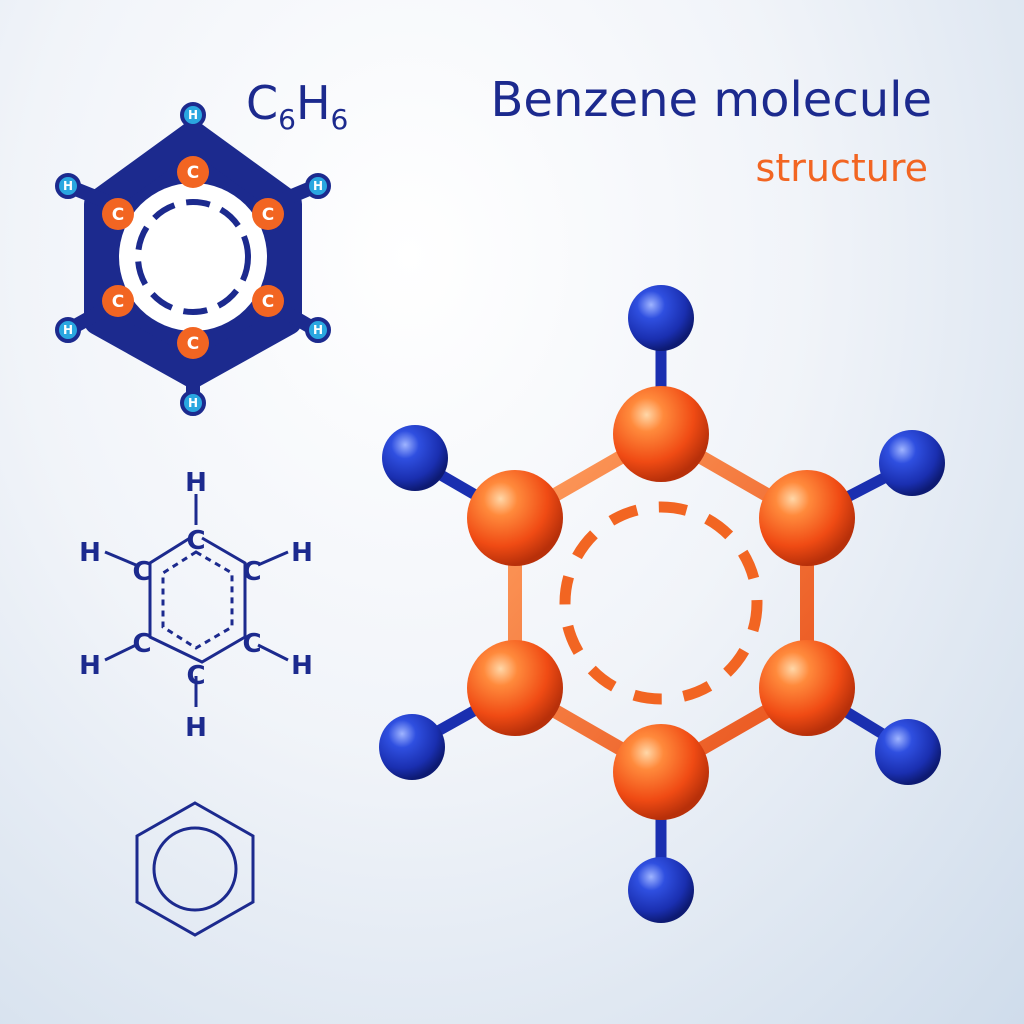  What do you see at coordinates (313, 103) in the screenshot?
I see `formula-hydrogen: H` at bounding box center [313, 103].